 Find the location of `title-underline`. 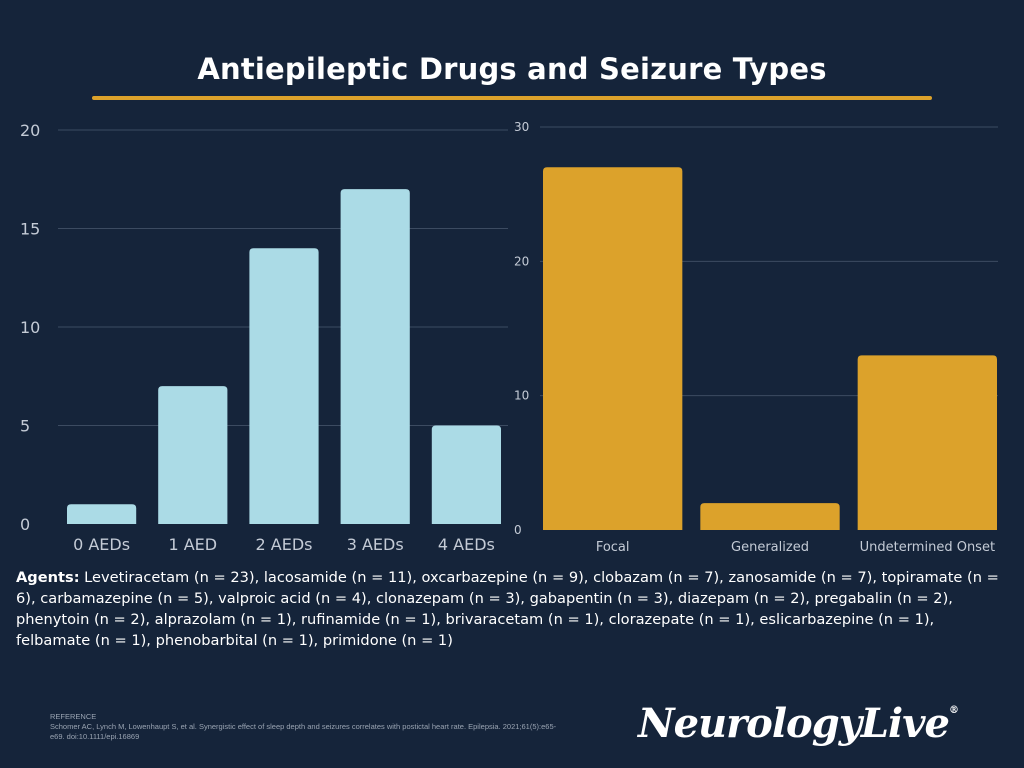

title-underline is located at coordinates (512, 98).